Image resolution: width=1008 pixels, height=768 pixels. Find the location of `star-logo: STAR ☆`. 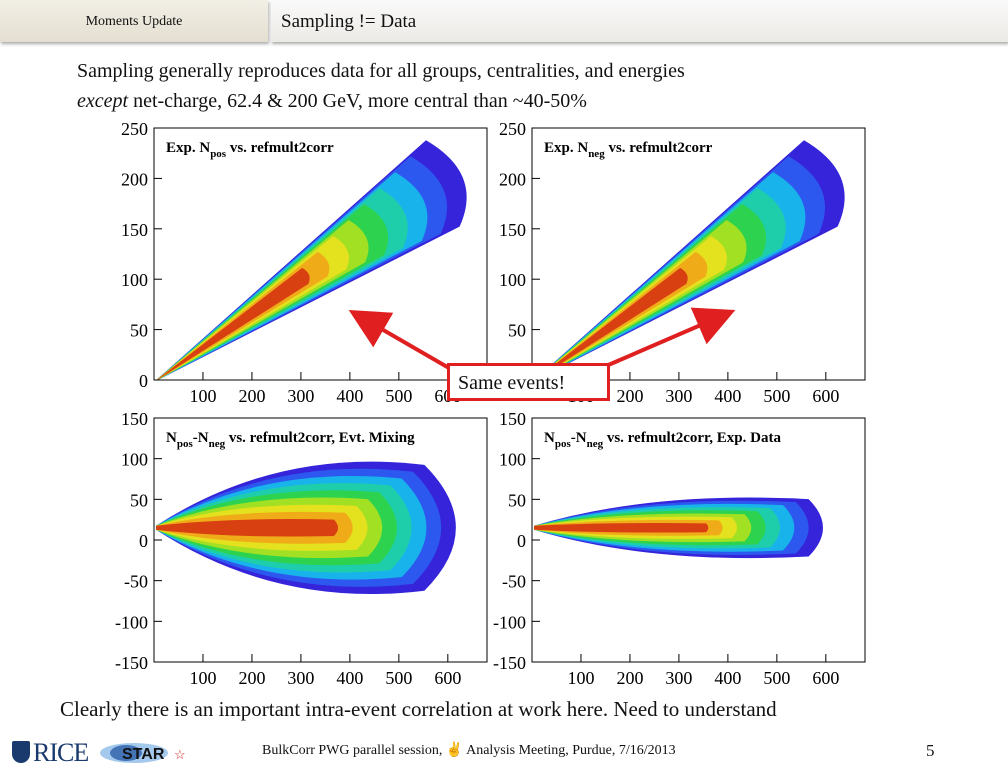

star-logo: STAR ☆ is located at coordinates (143, 753).